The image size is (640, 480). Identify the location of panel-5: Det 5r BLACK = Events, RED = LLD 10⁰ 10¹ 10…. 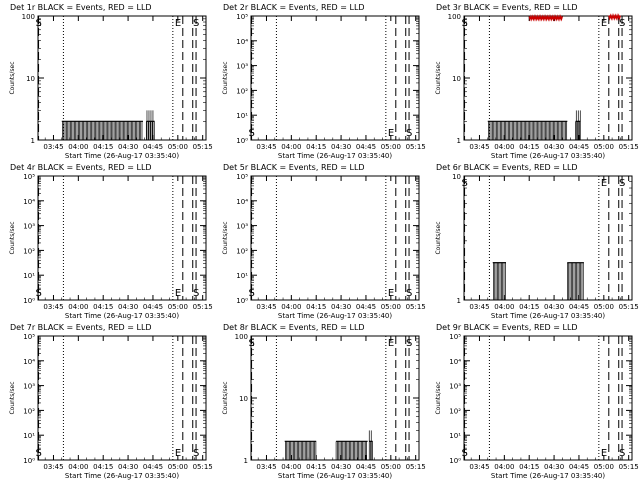
(324, 241).